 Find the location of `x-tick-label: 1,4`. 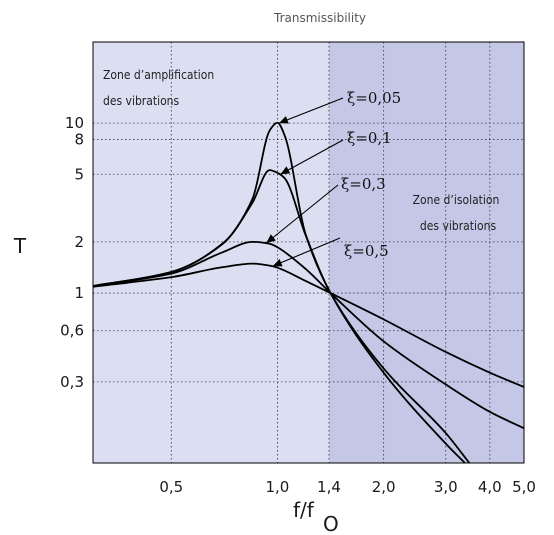

x-tick-label: 1,4 is located at coordinates (329, 487).